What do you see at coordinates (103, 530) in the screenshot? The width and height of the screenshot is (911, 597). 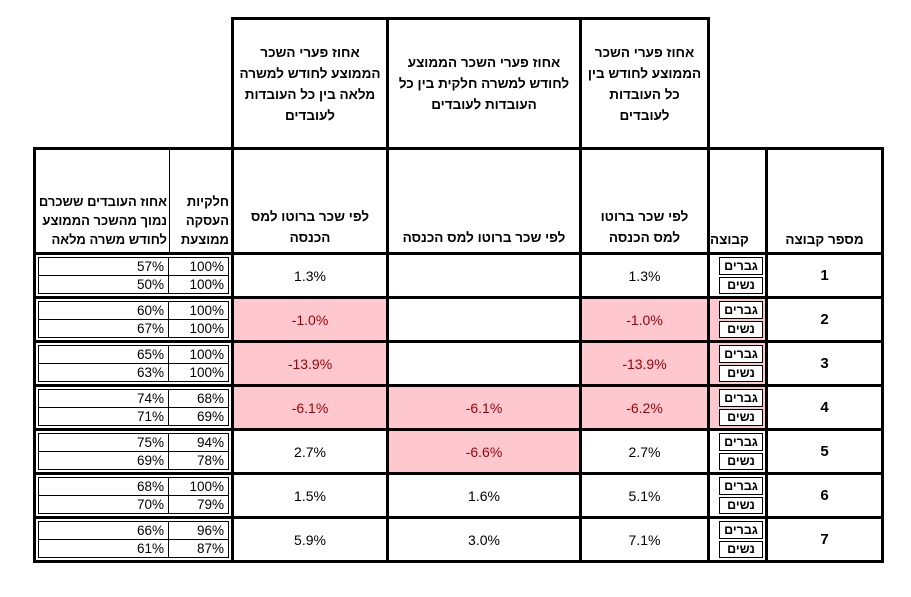 I see `pct-below-avg-men-cell: 66%` at bounding box center [103, 530].